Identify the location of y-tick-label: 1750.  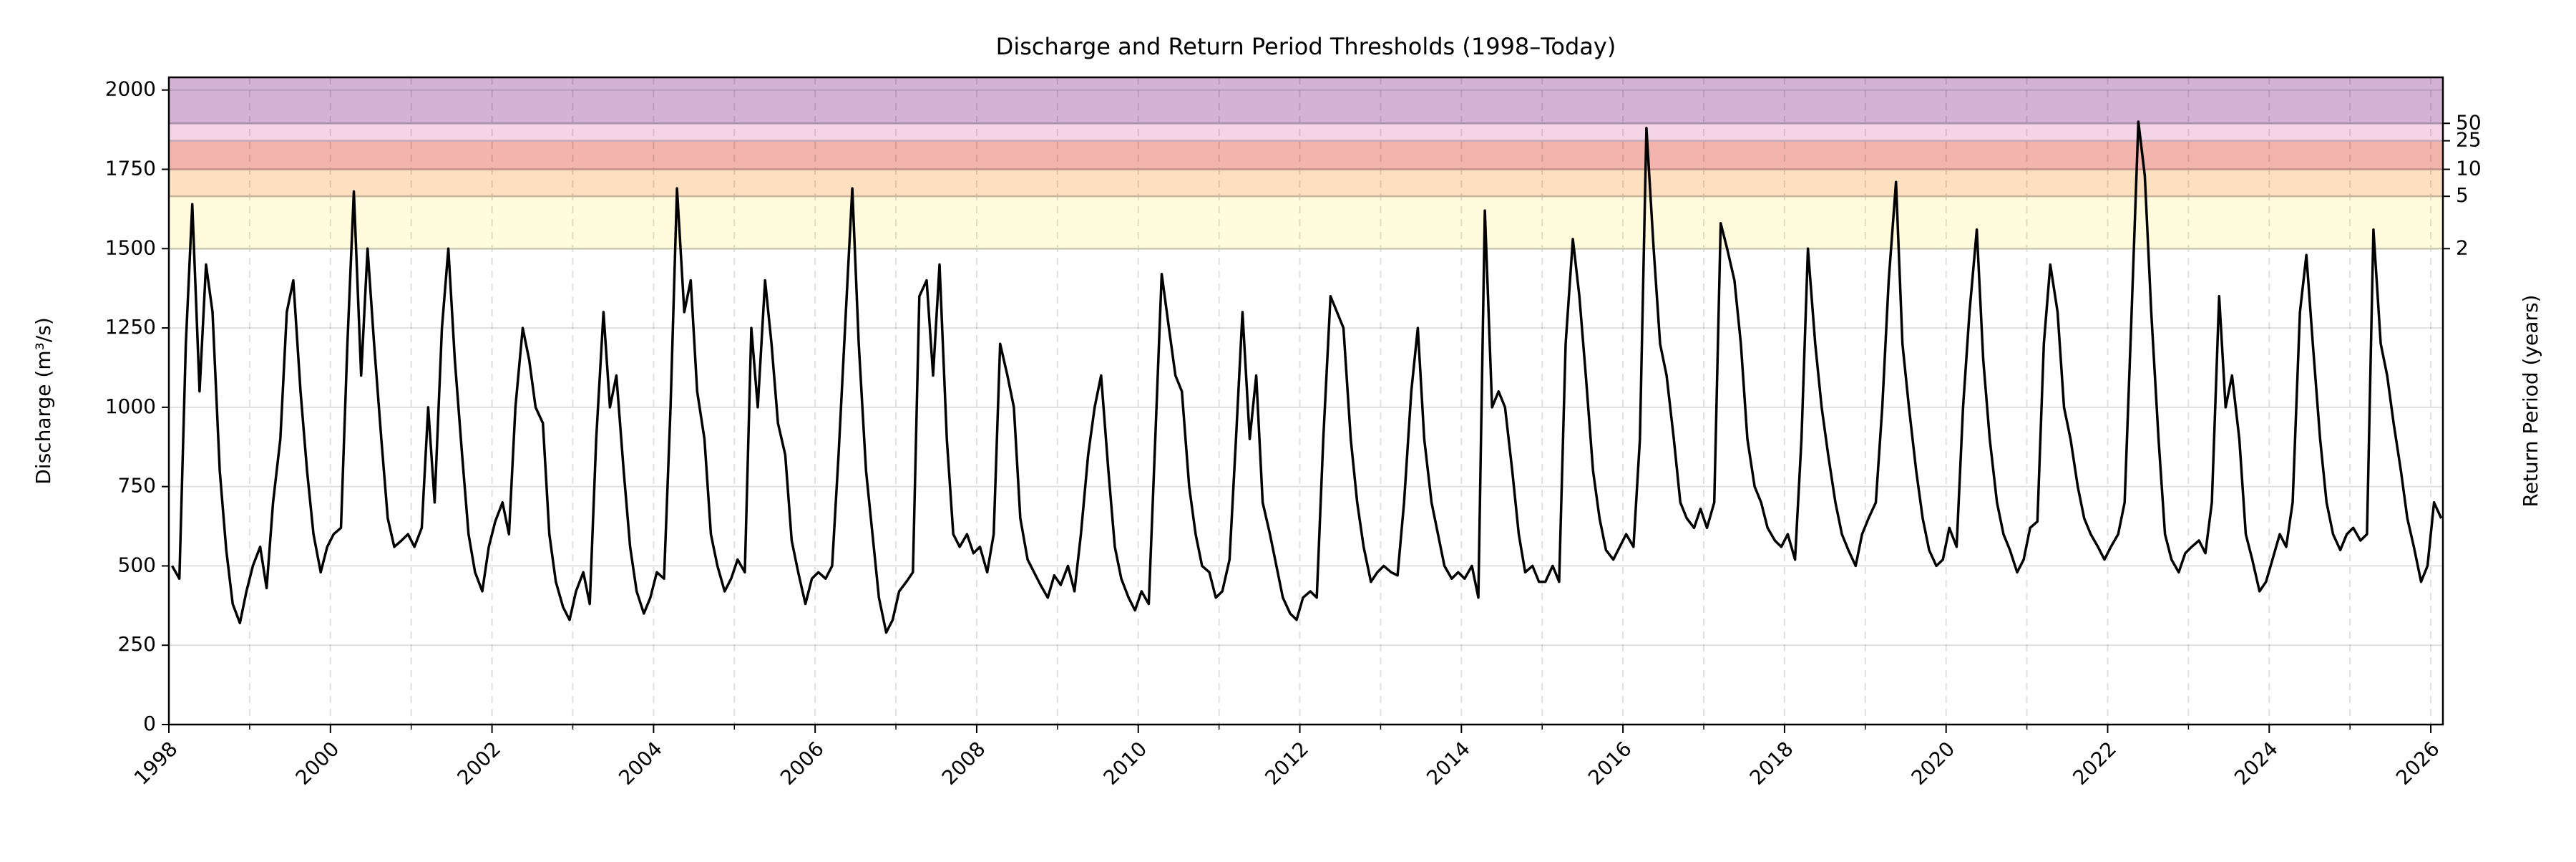
(130, 168).